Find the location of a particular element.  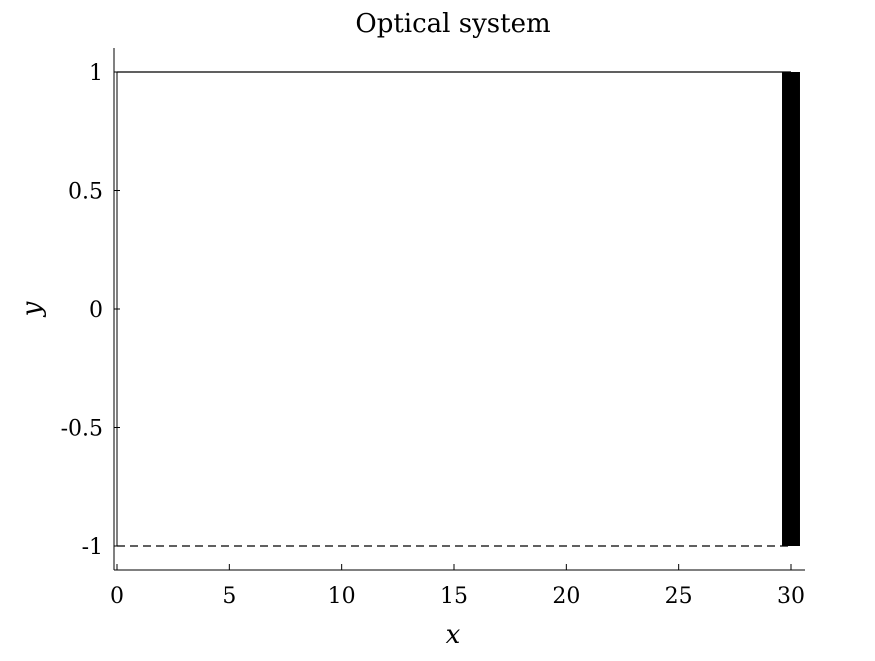

x-axis-ticks: 0 5 10 15 20 25 30 is located at coordinates (457, 586).